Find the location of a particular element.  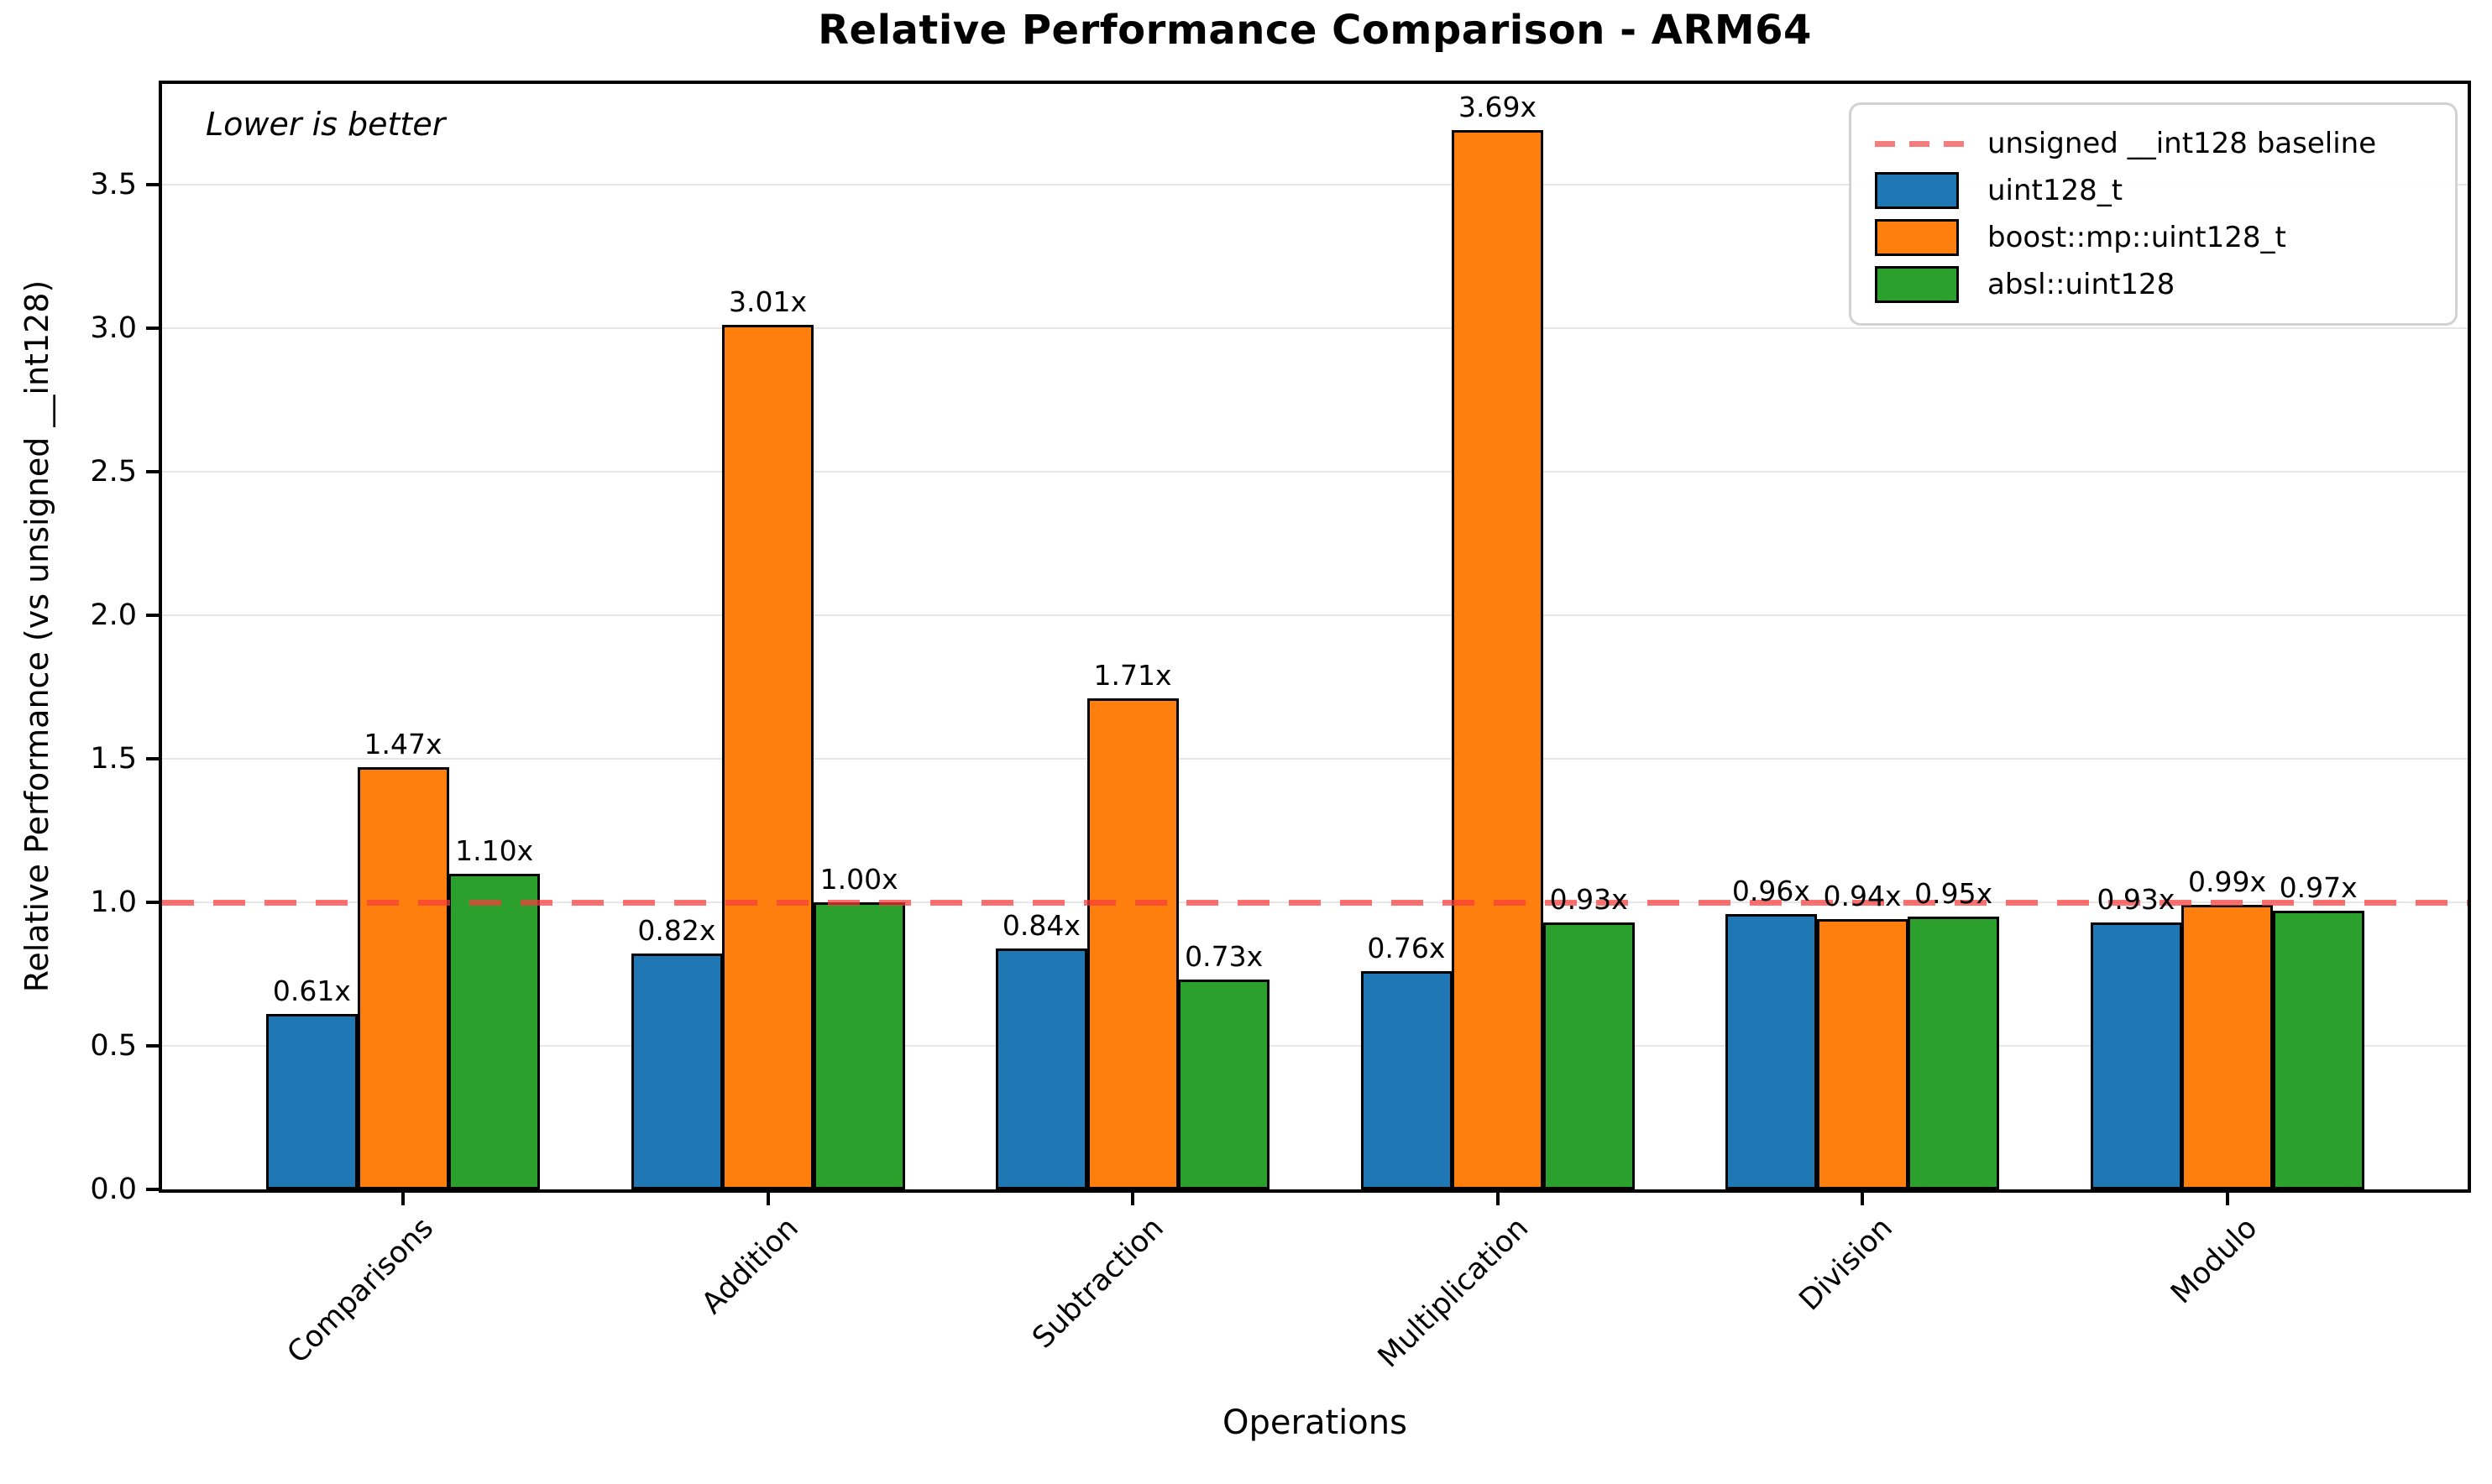

legend-label-uint128-t: uint128_t is located at coordinates (2055, 190).